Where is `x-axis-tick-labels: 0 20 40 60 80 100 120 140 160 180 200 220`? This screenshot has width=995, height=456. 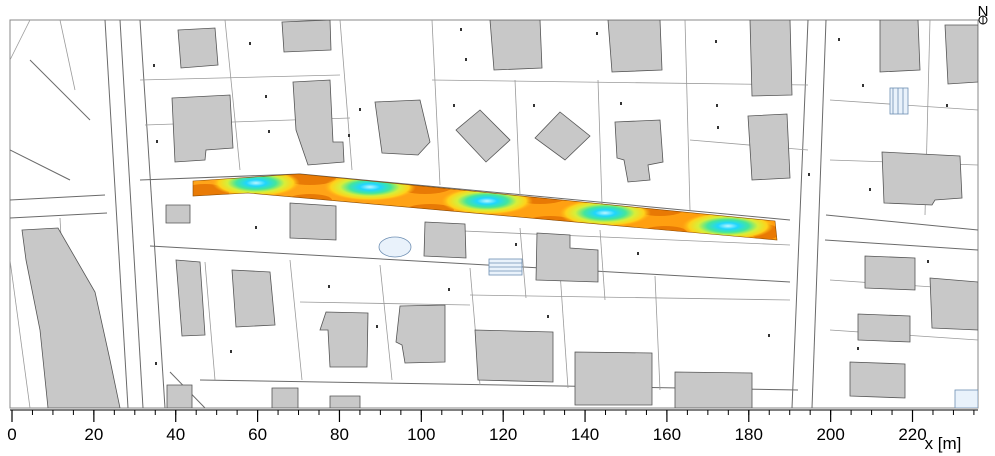 x-axis-tick-labels: 0 20 40 60 80 100 120 140 160 180 200 220 is located at coordinates (466, 434).